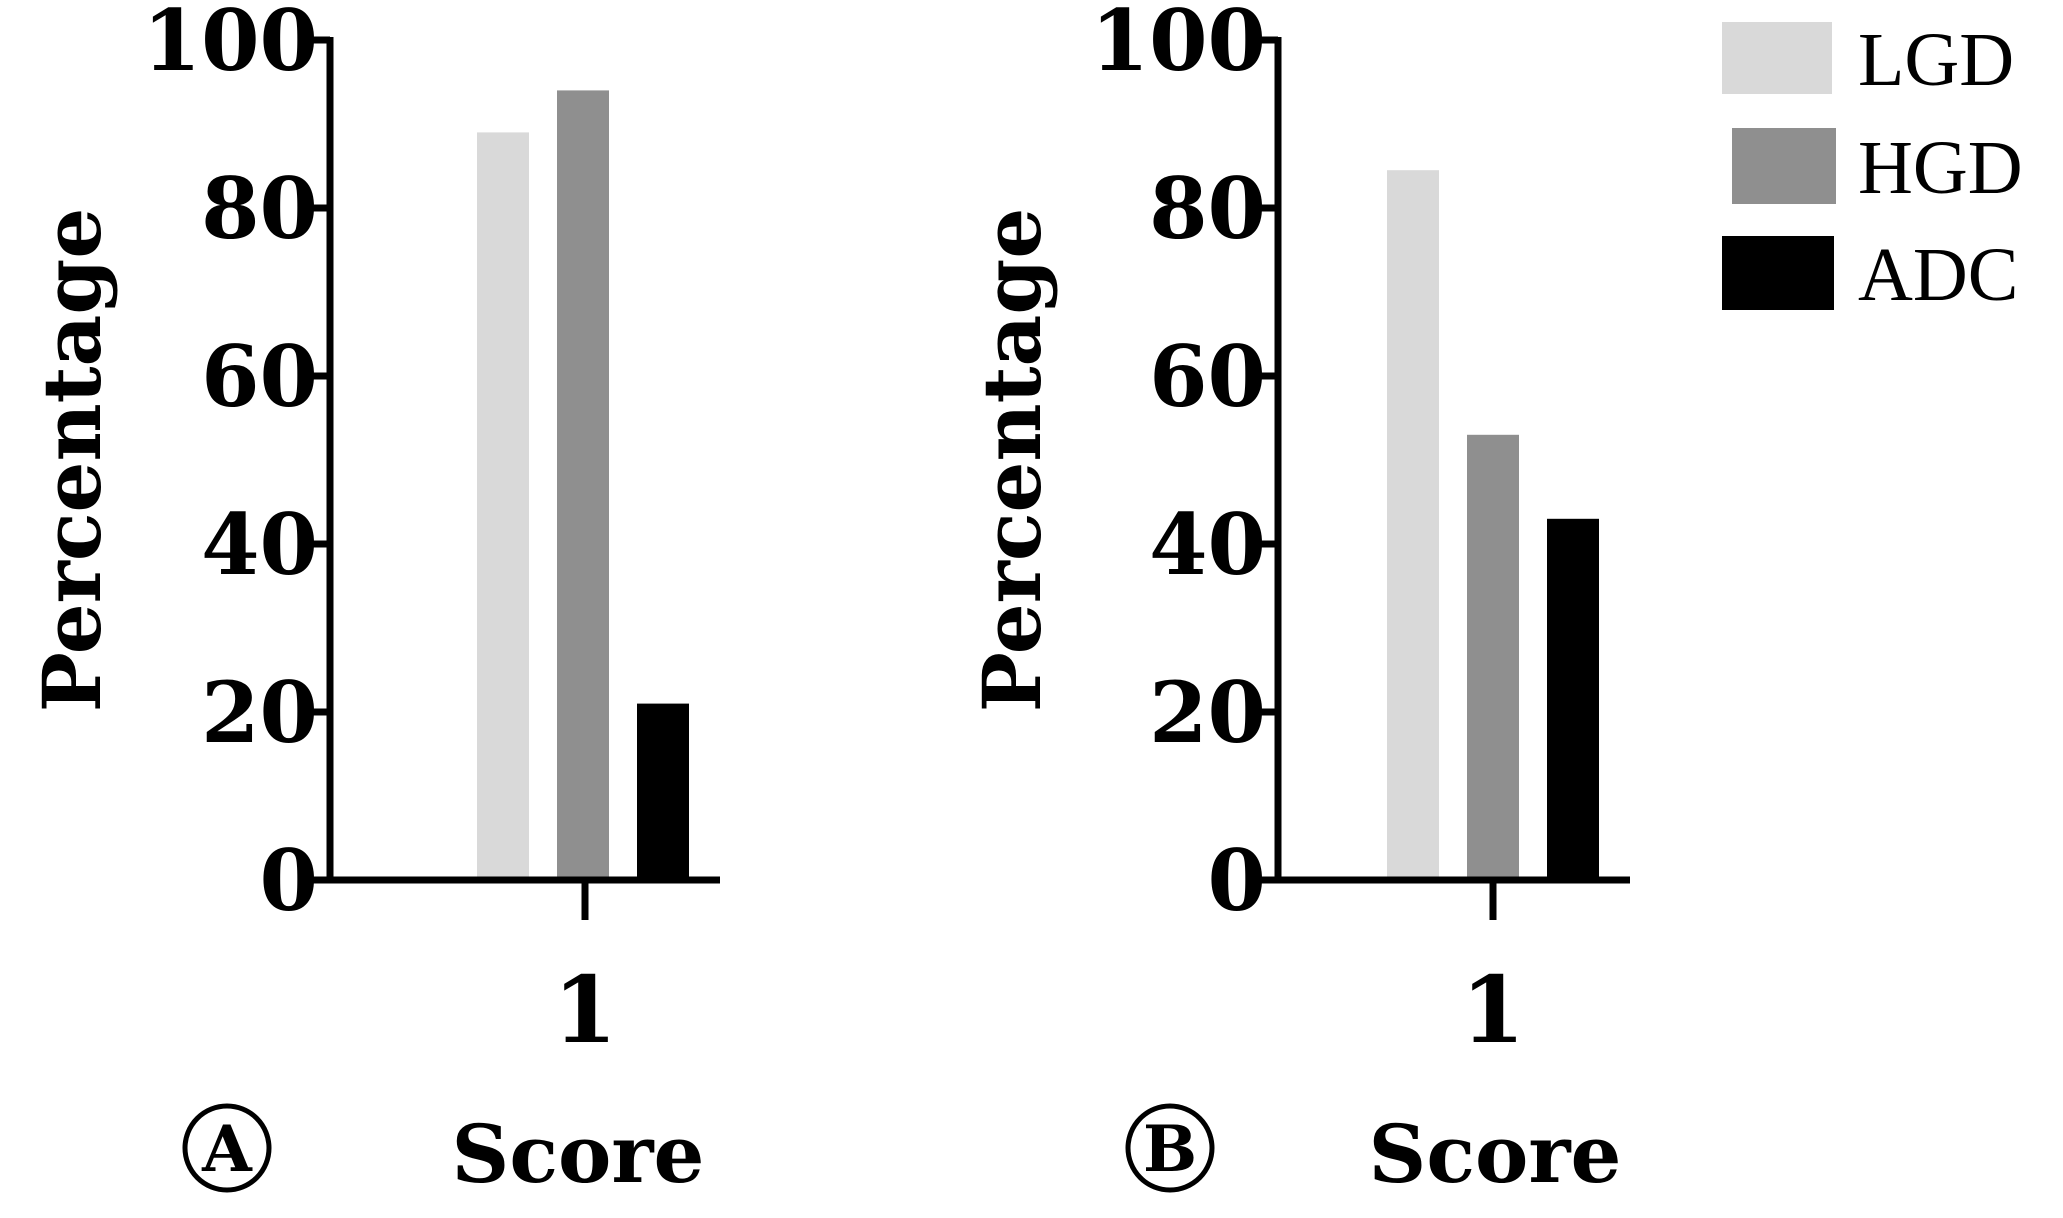 The width and height of the screenshot is (2063, 1218). I want to click on legend-label-hgd: HGD, so click(1940, 168).